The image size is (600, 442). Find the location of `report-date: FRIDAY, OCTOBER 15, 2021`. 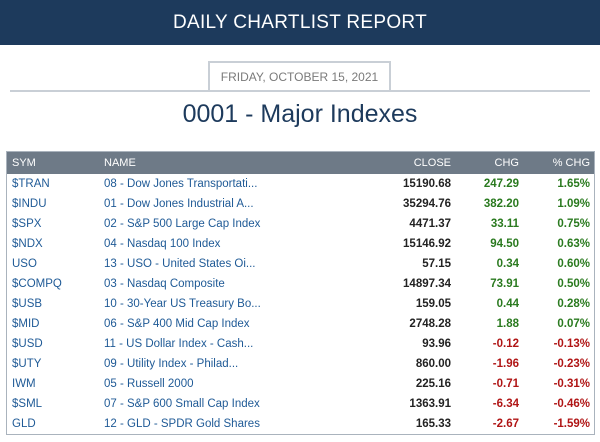

report-date: FRIDAY, OCTOBER 15, 2021 is located at coordinates (299, 75).